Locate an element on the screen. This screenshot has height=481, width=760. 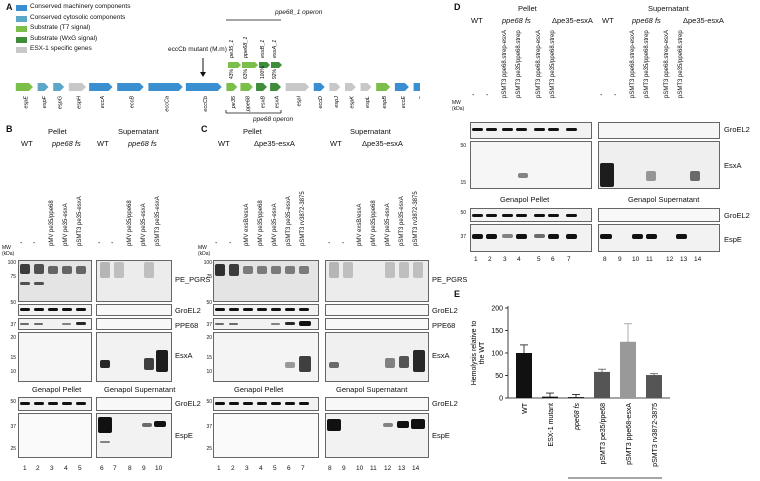
d-supernatant: Supernatant is located at coordinates (668, 8).